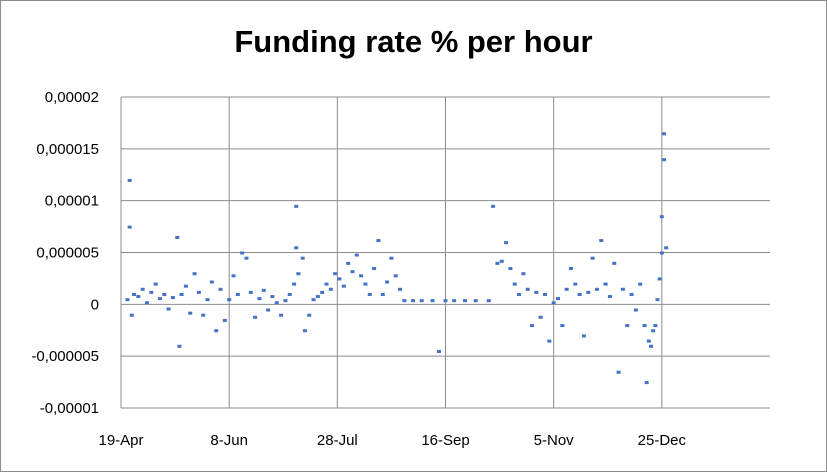  Describe the element at coordinates (229, 440) in the screenshot. I see `x-tick-label: 8-Jun` at that location.